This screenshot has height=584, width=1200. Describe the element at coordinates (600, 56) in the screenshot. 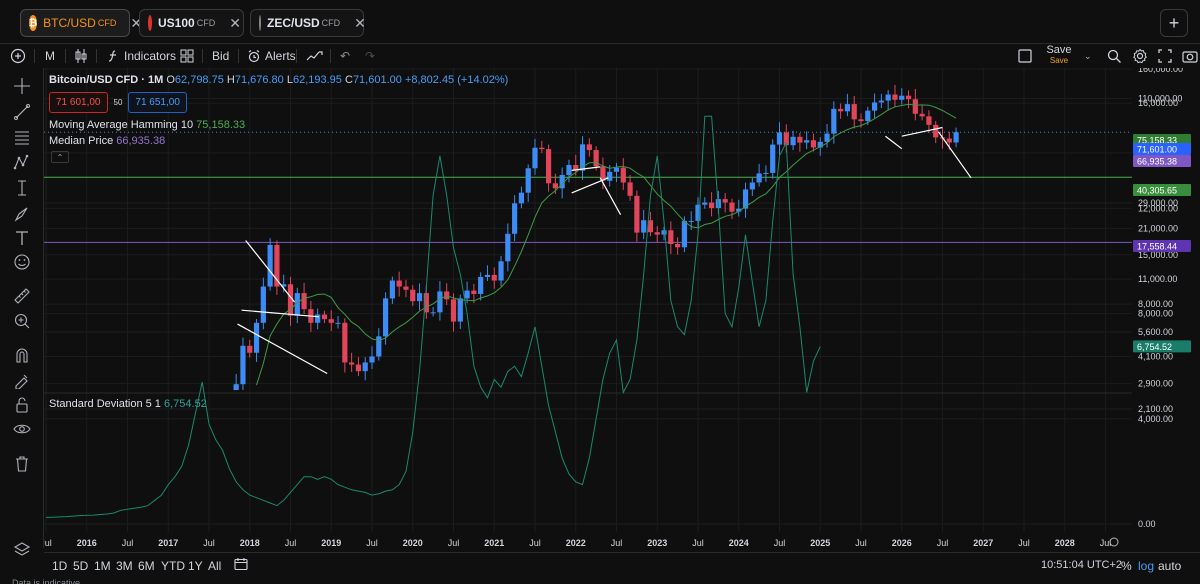

I see `toolbar: M Indicators Bid Alerts ↶ ↷ Save Save ⌄` at that location.